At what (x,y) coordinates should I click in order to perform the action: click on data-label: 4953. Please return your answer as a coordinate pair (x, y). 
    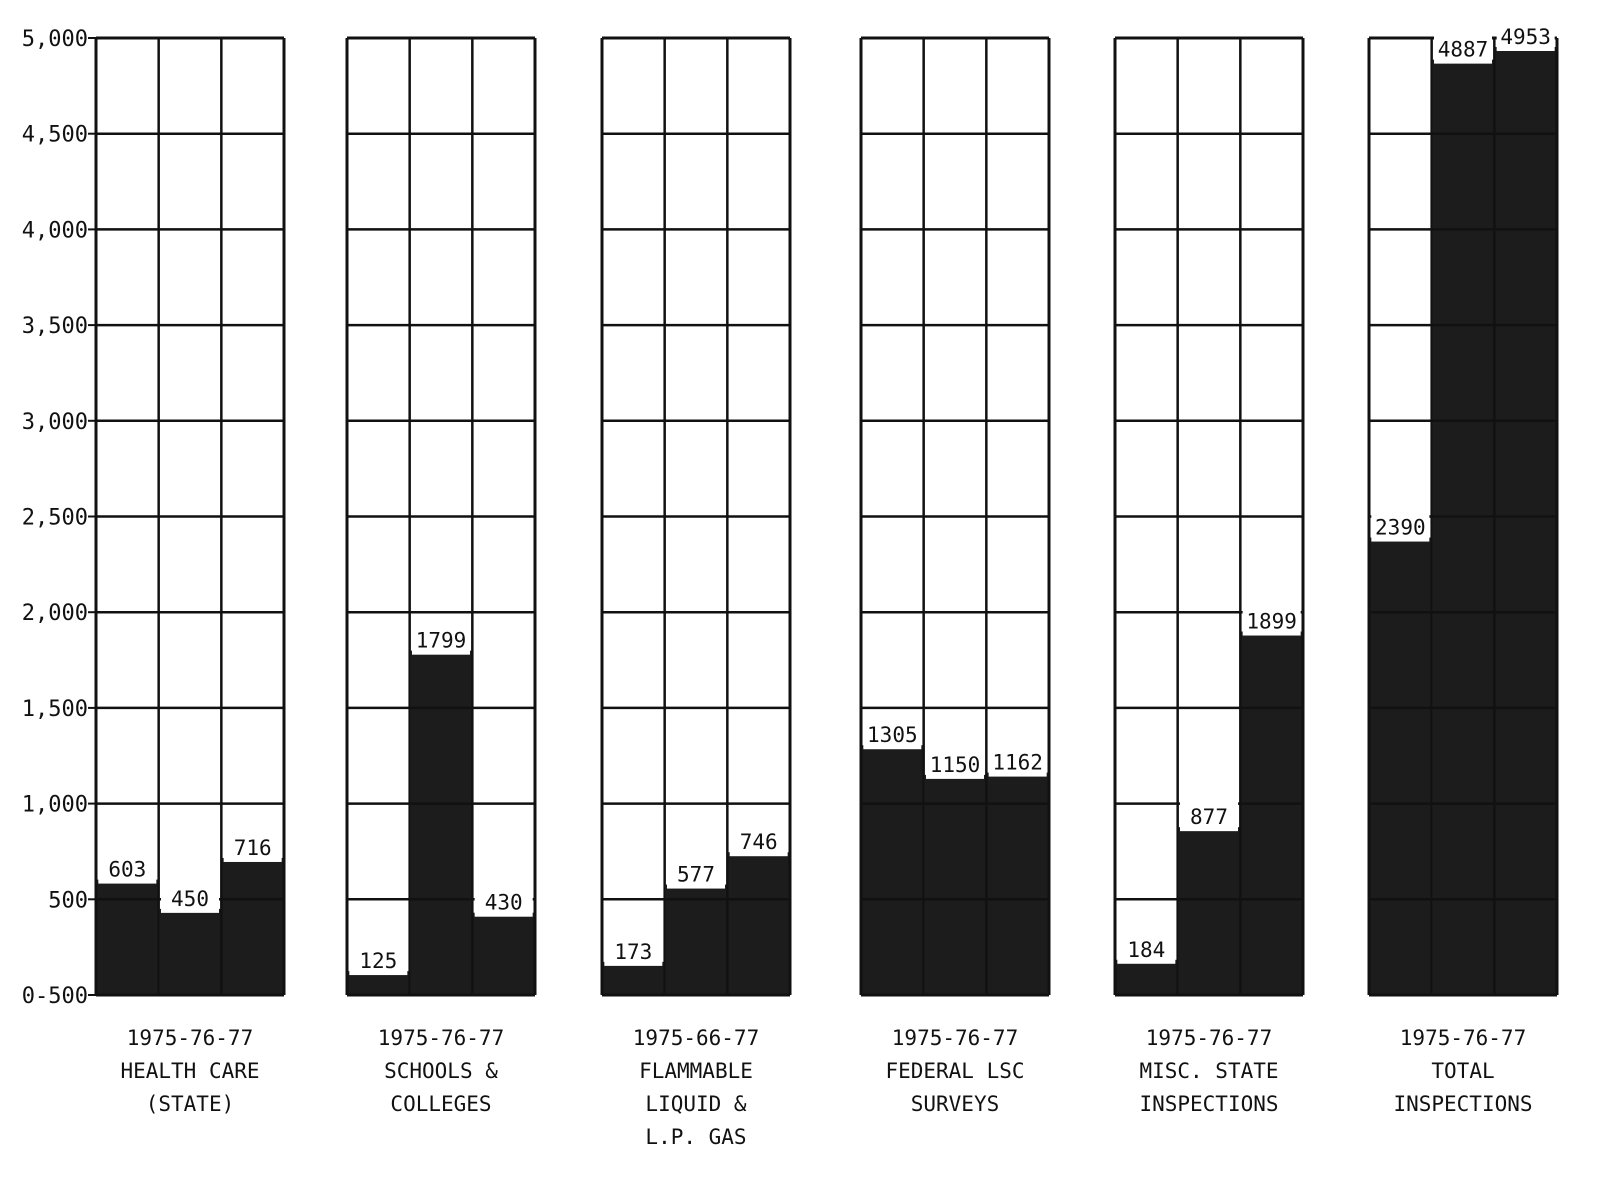
    Looking at the image, I should click on (1525, 37).